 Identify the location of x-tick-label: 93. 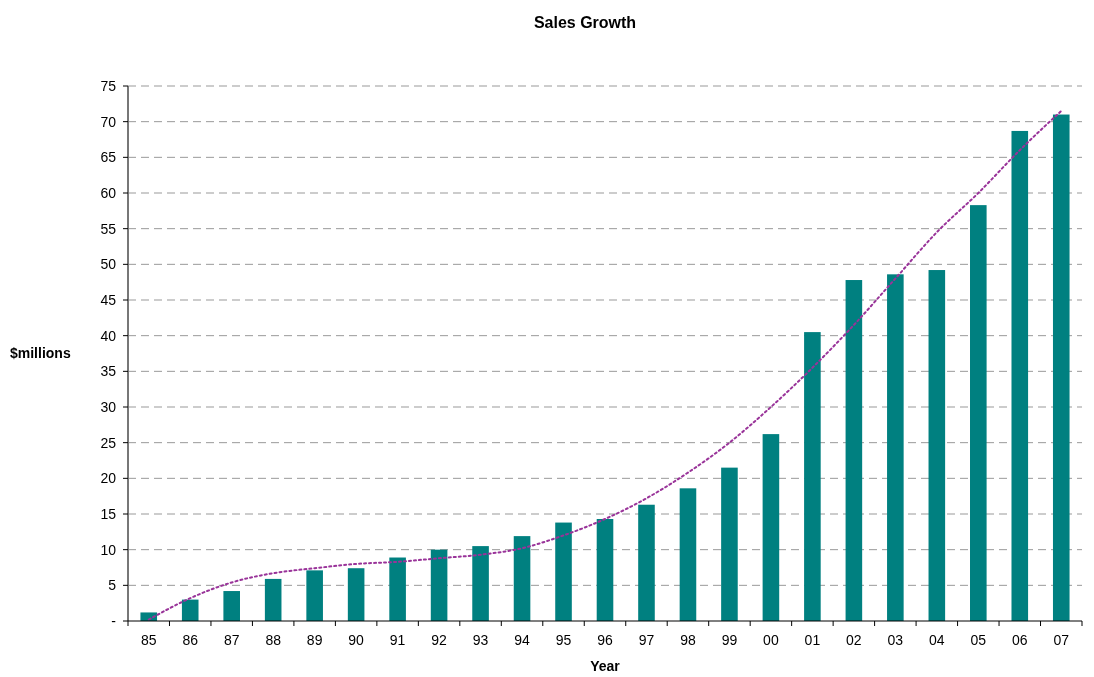
(480, 640).